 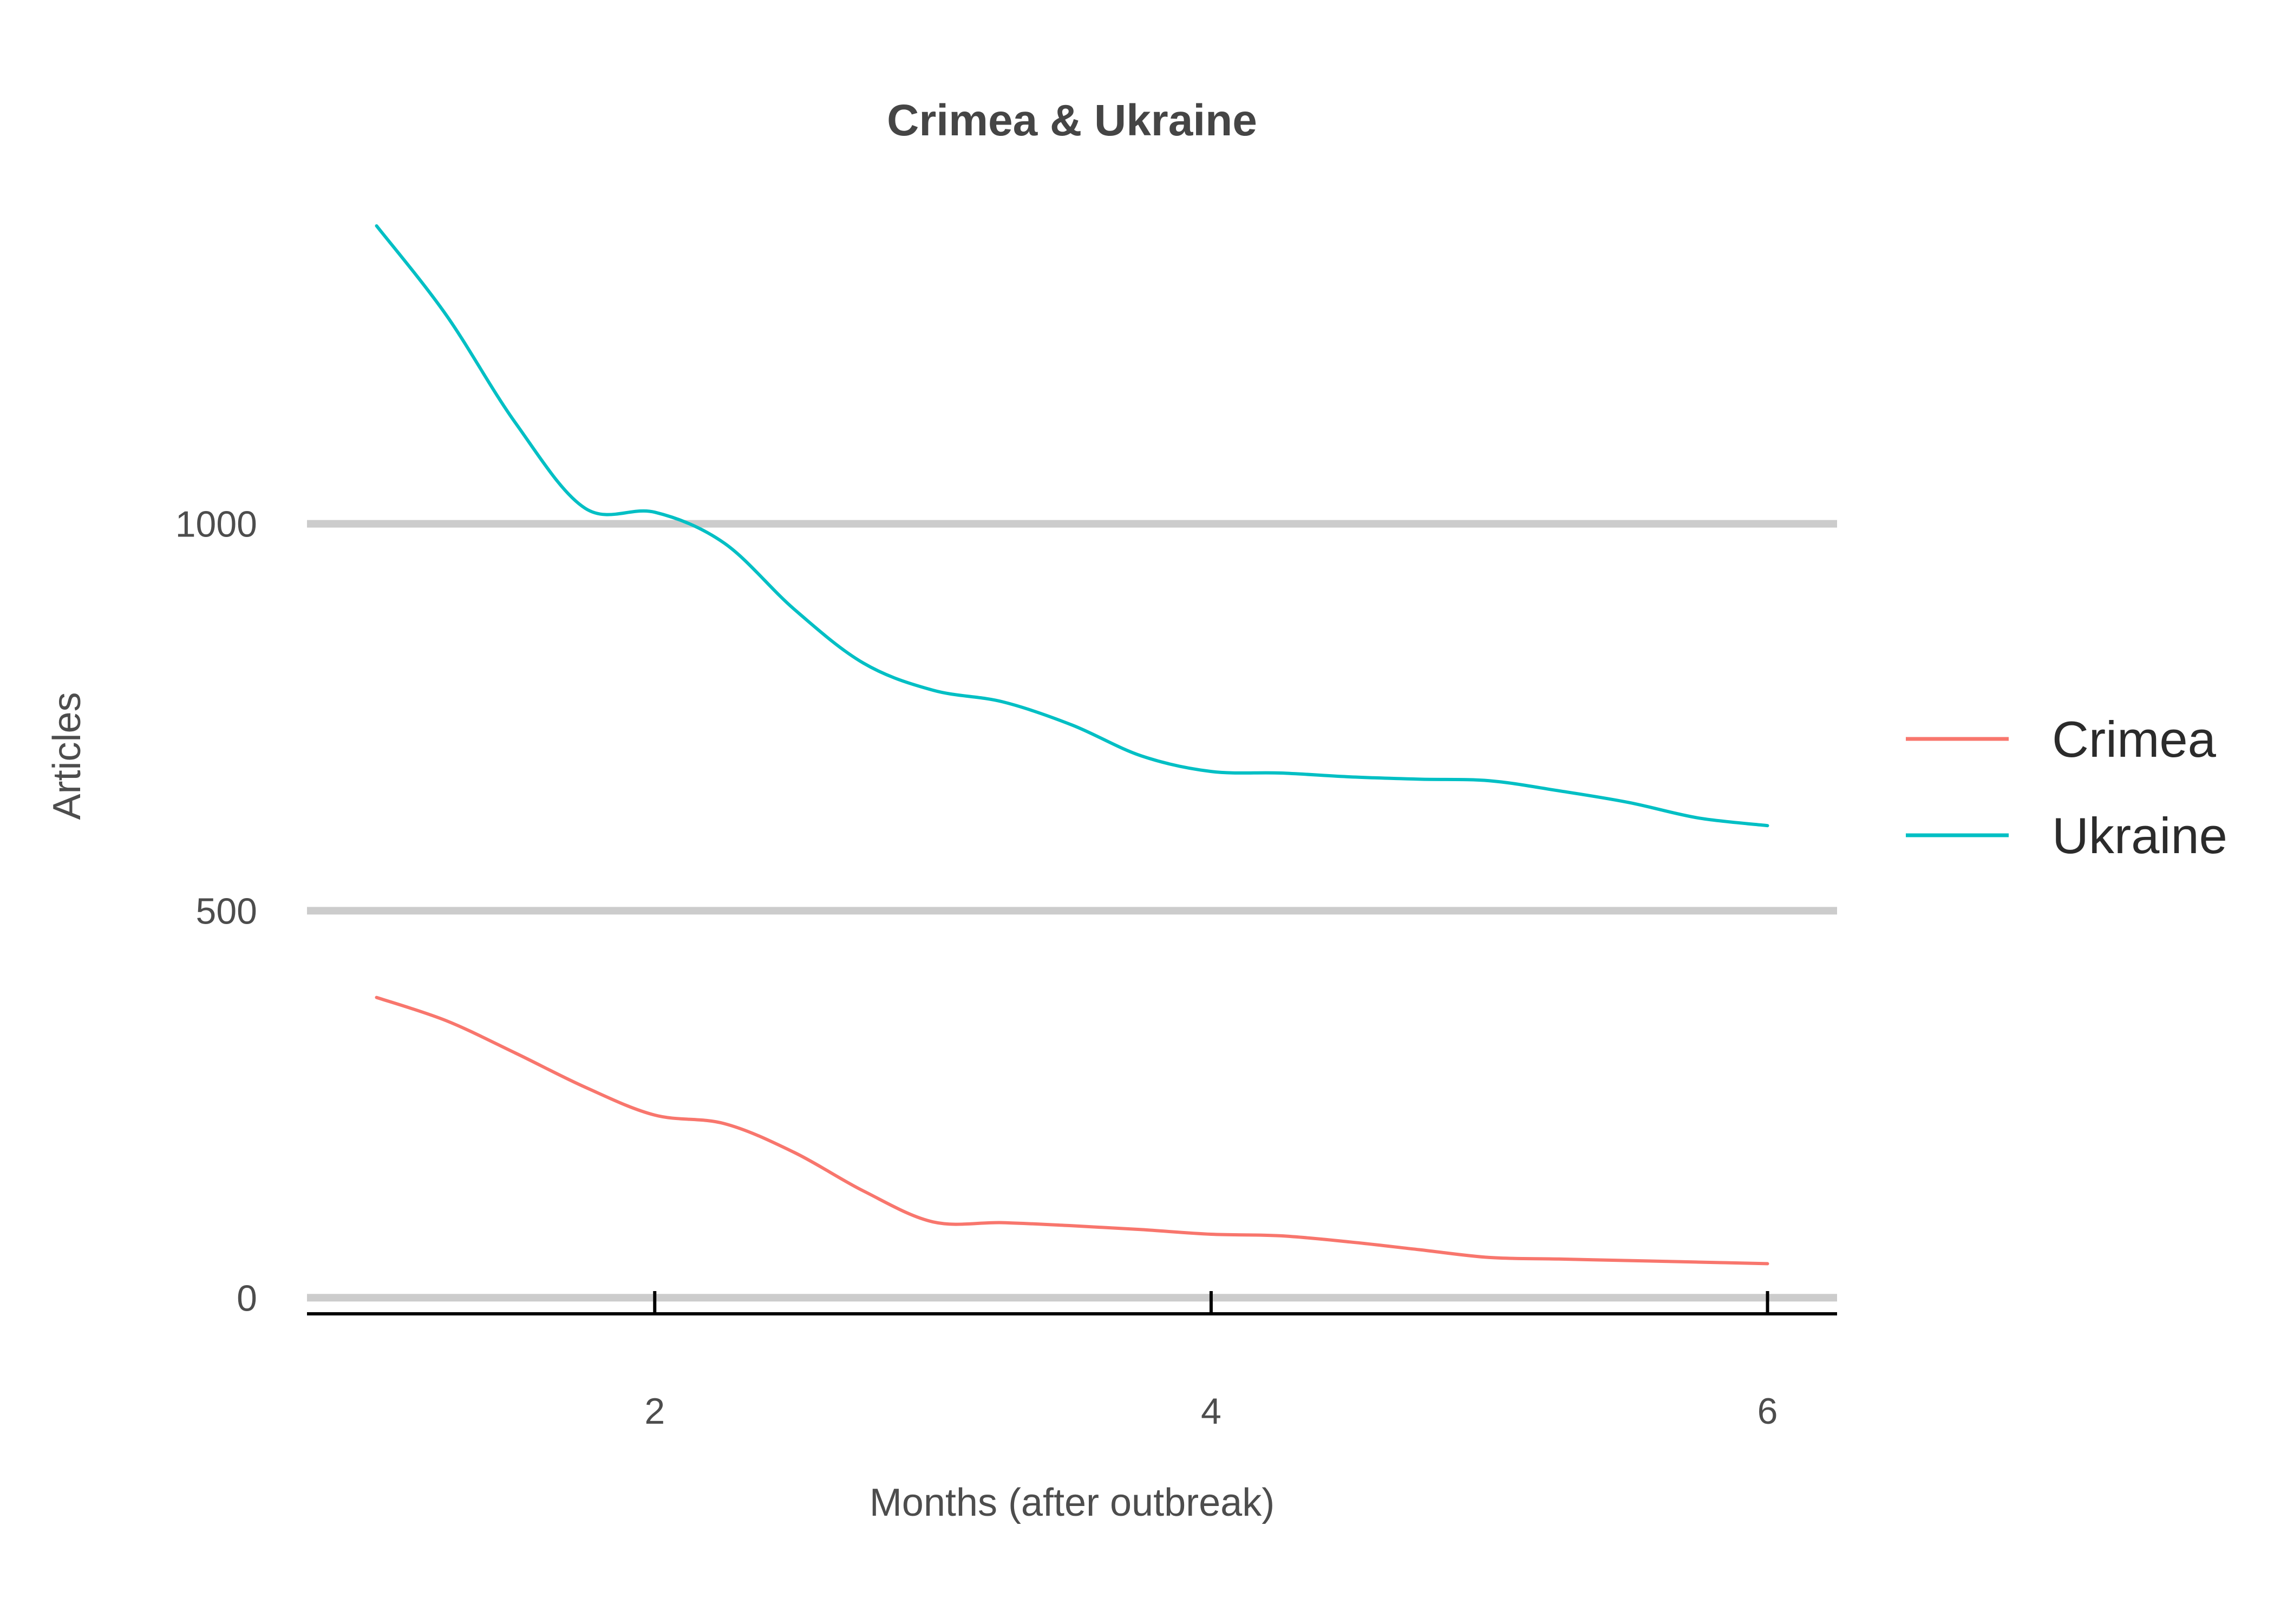 What do you see at coordinates (2140, 835) in the screenshot?
I see `legend-label-ukraine: Ukraine` at bounding box center [2140, 835].